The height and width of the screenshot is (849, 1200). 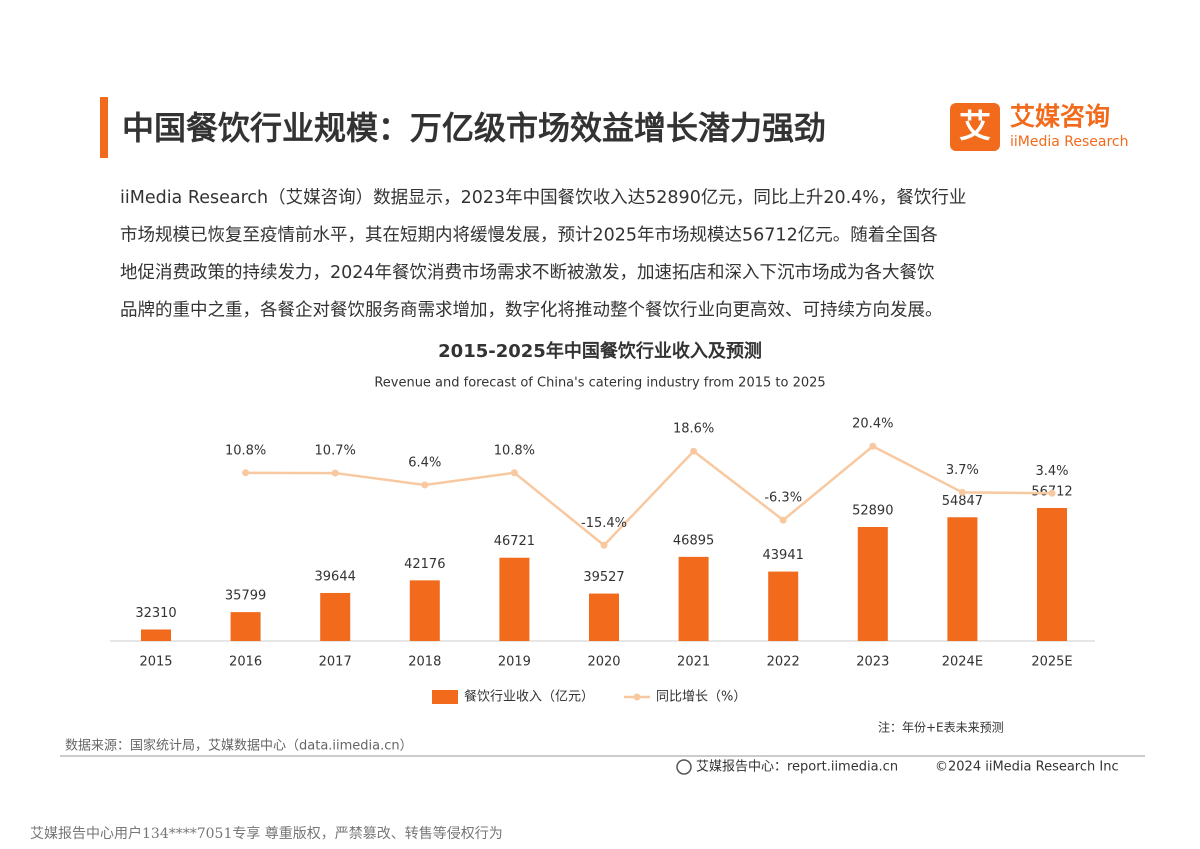 I want to click on bar-value-label: 39644, so click(x=335, y=576).